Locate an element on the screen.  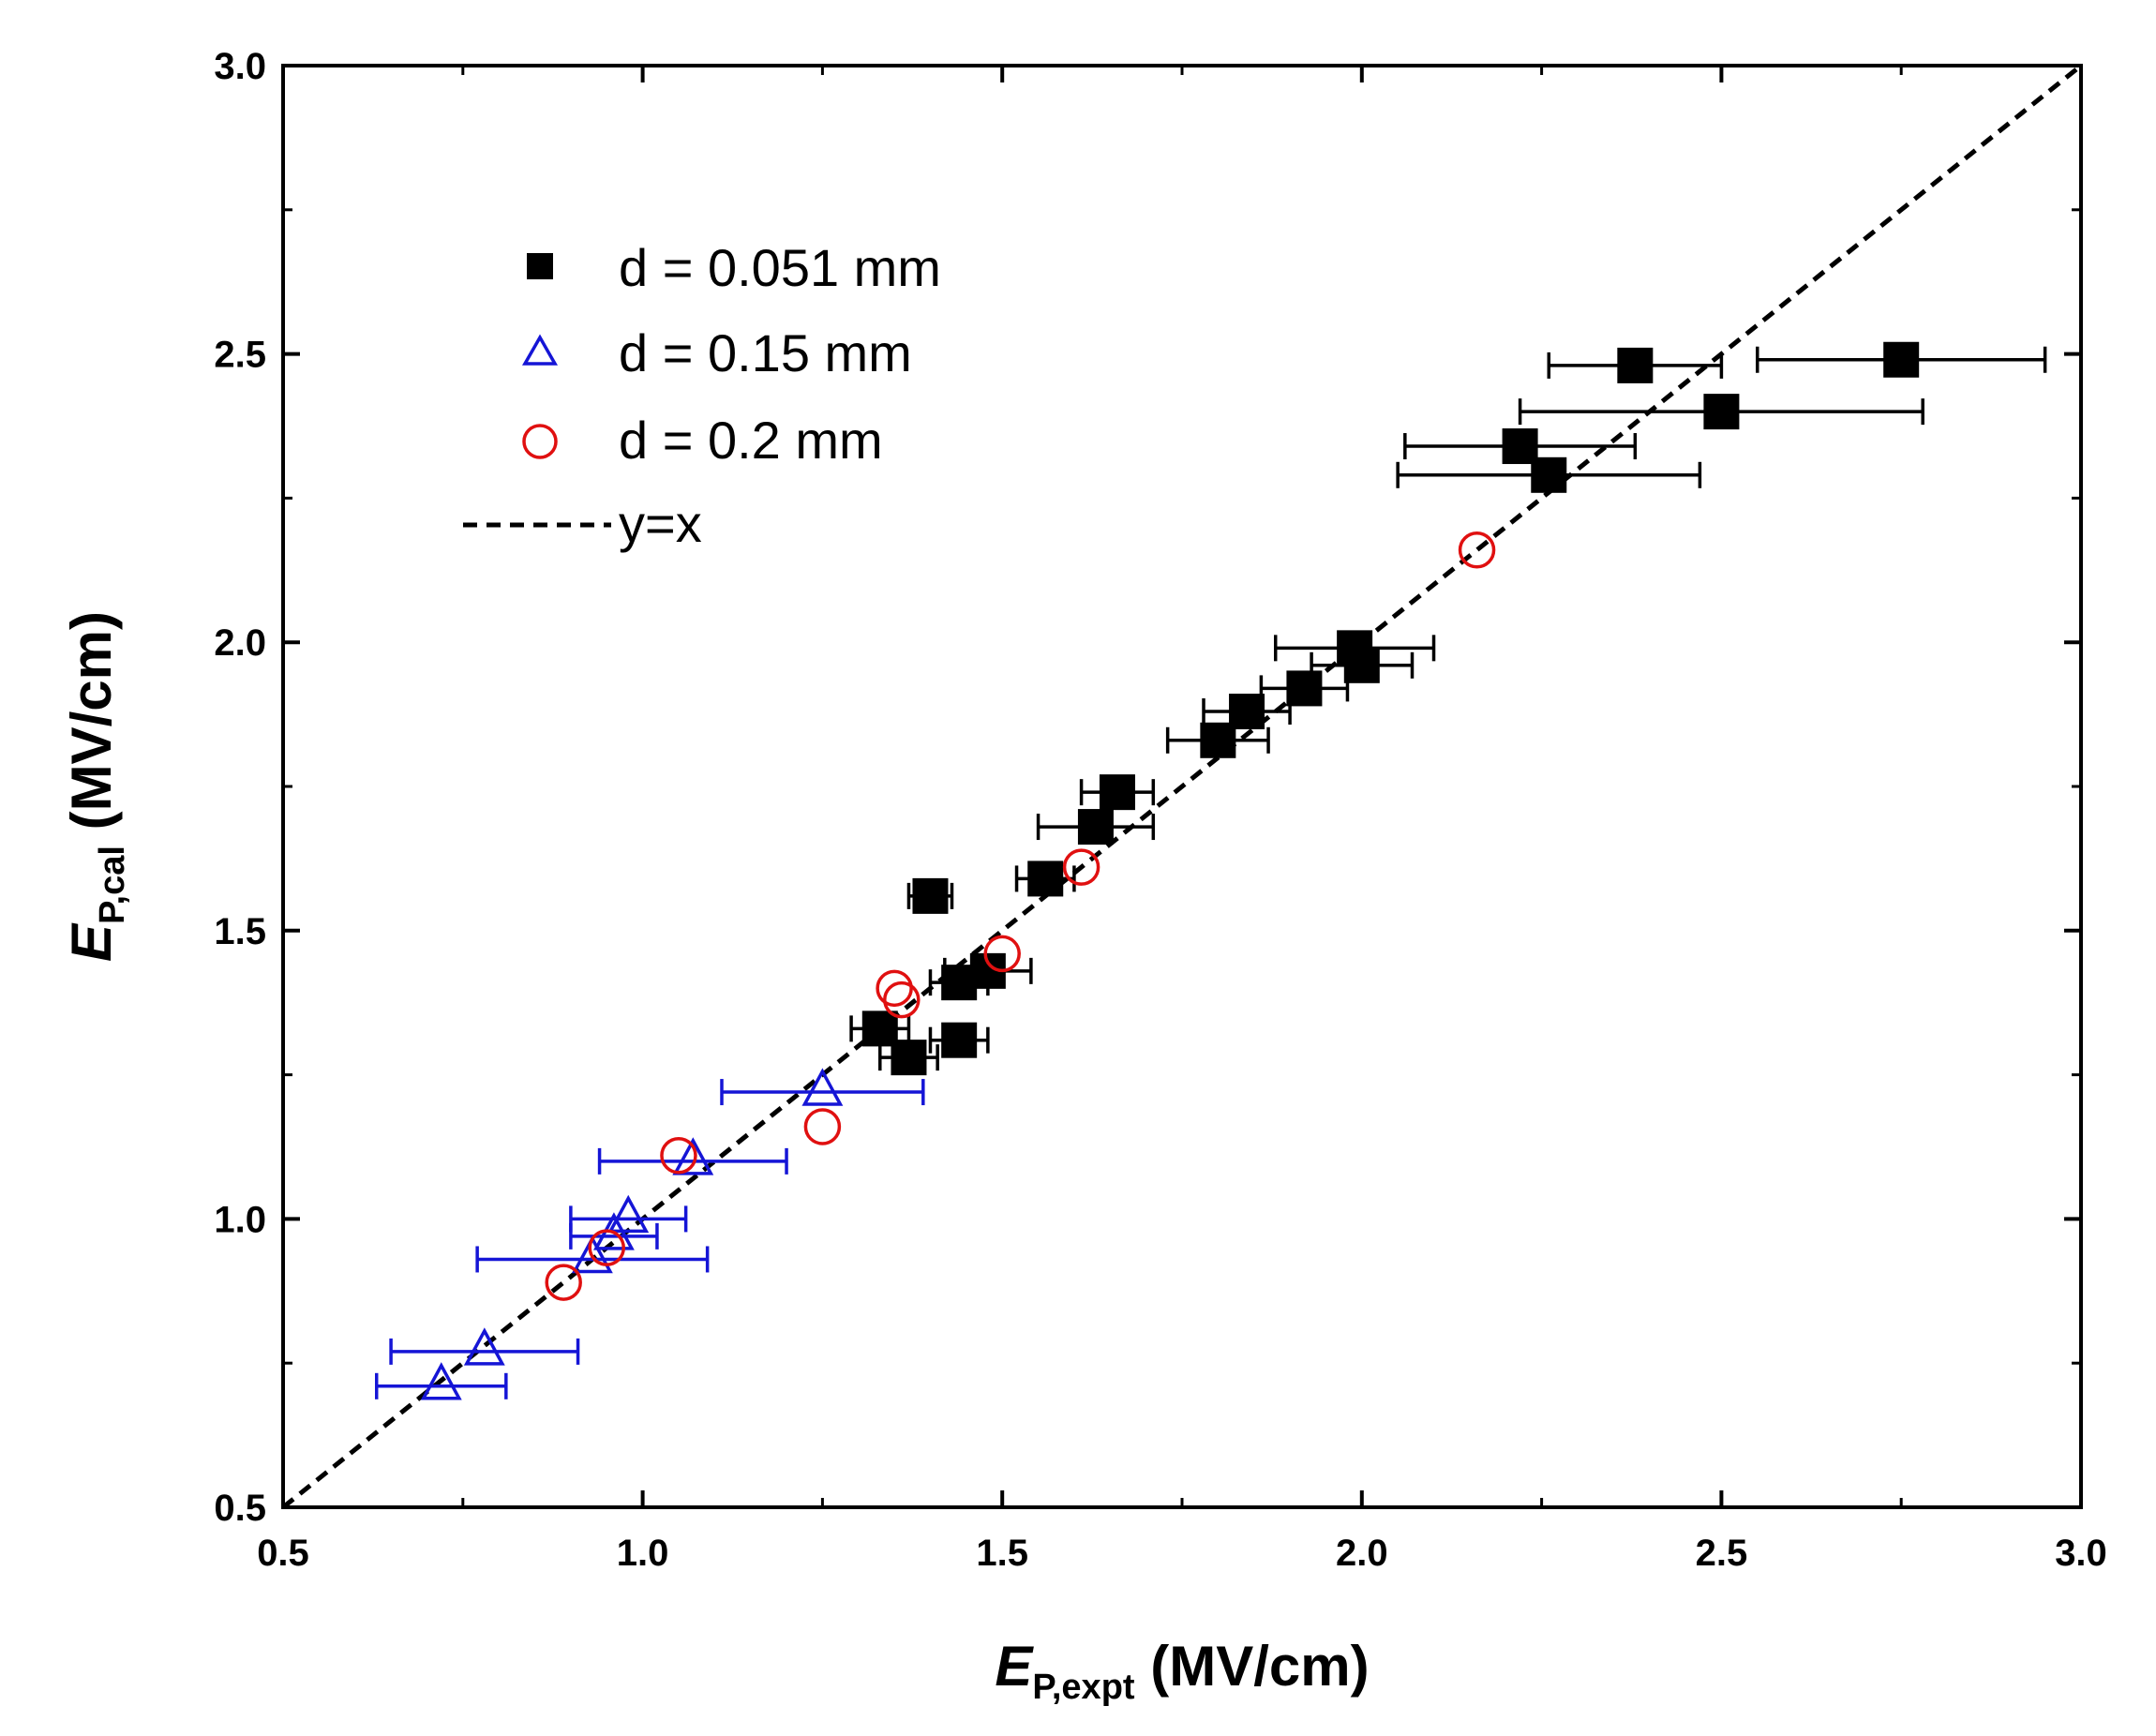
x-tick-label: 2.0 is located at coordinates (1362, 1553).